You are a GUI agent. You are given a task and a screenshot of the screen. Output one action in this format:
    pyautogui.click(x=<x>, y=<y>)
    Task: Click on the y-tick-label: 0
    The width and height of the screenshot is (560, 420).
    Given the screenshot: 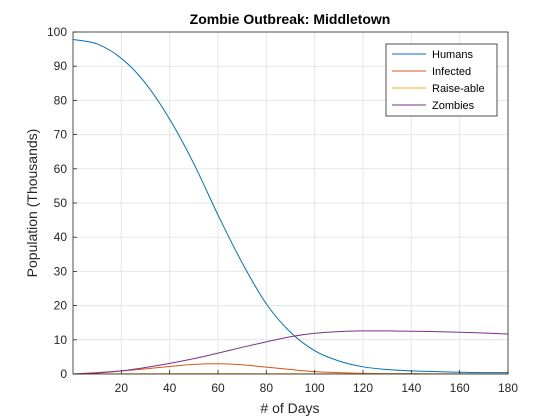 What is the action you would take?
    pyautogui.click(x=63, y=374)
    